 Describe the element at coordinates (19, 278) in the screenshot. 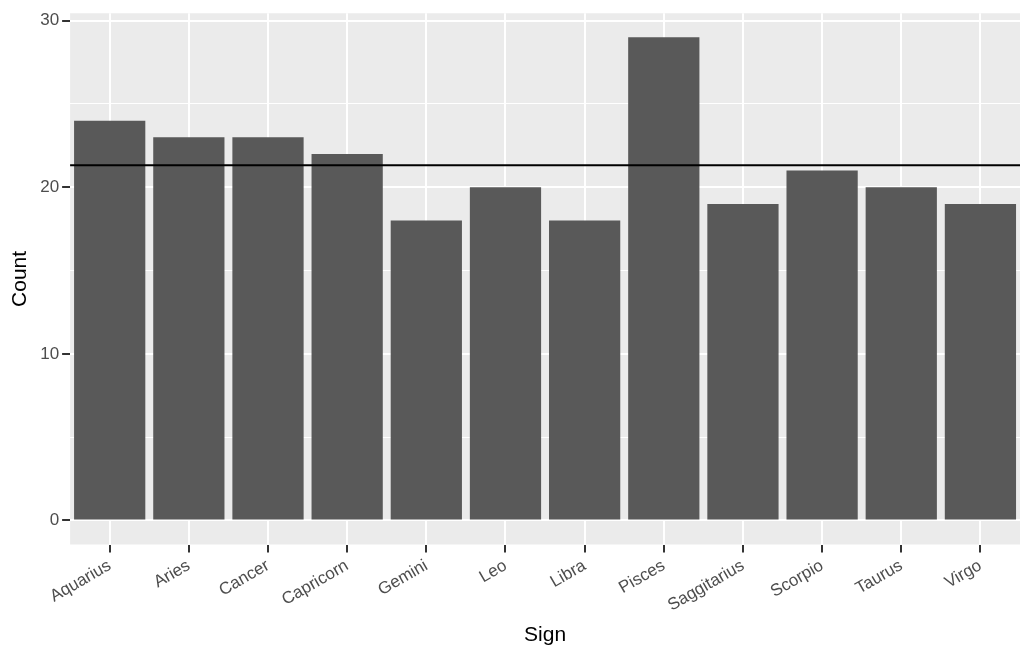

I see `y-axis-title: Count` at that location.